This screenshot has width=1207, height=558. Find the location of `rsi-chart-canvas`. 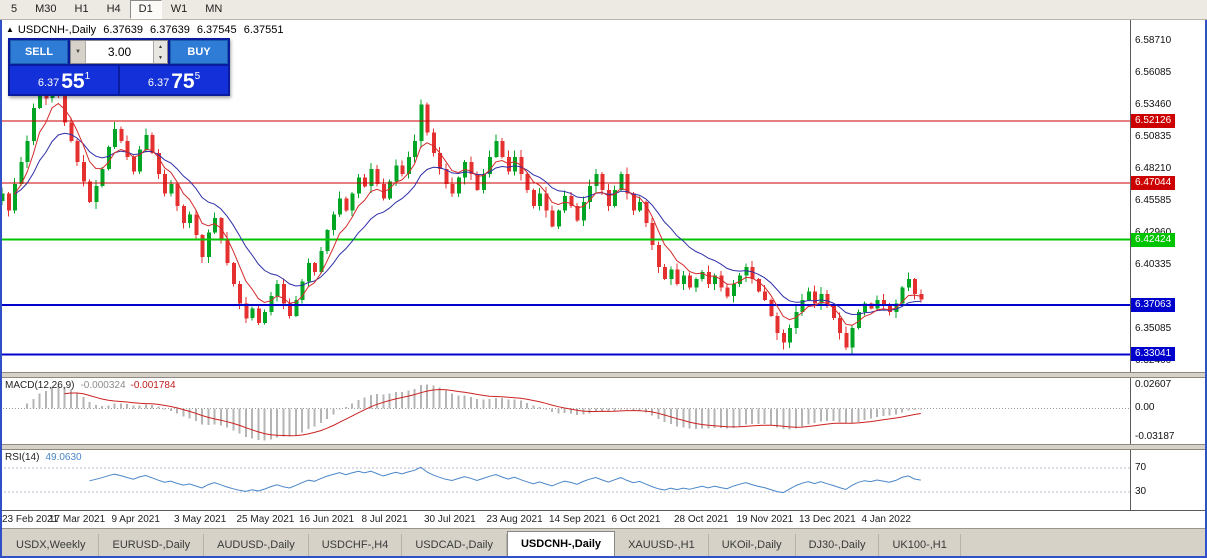

rsi-chart-canvas is located at coordinates (565, 480).